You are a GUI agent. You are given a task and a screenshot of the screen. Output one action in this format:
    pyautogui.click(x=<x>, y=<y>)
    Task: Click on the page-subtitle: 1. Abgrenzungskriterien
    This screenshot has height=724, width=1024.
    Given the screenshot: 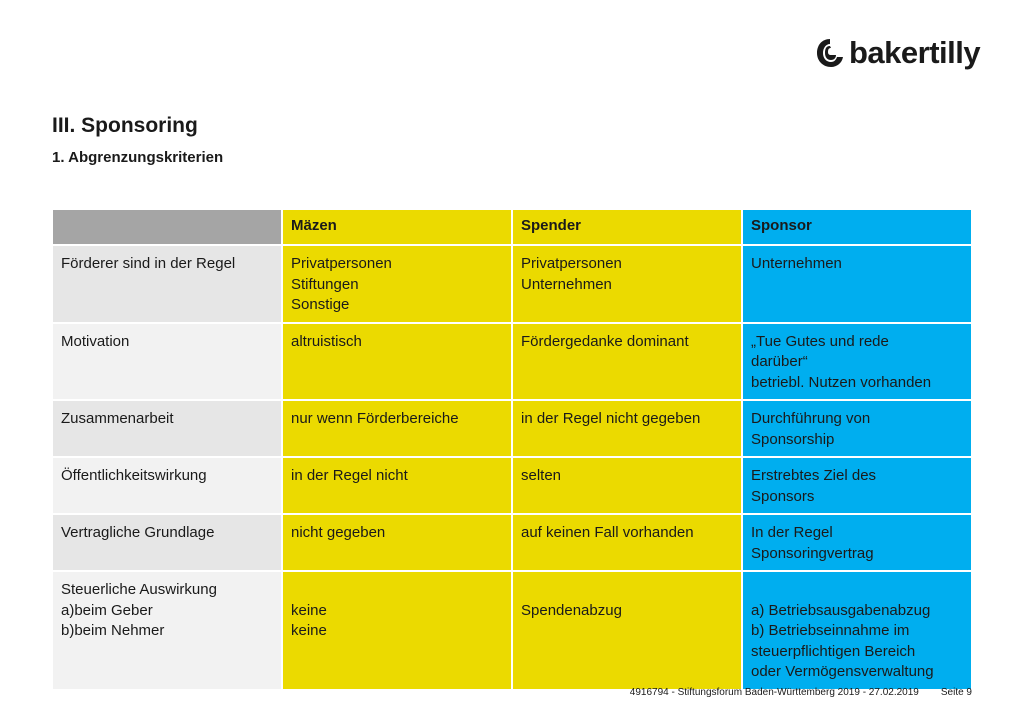 What is the action you would take?
    pyautogui.click(x=138, y=157)
    